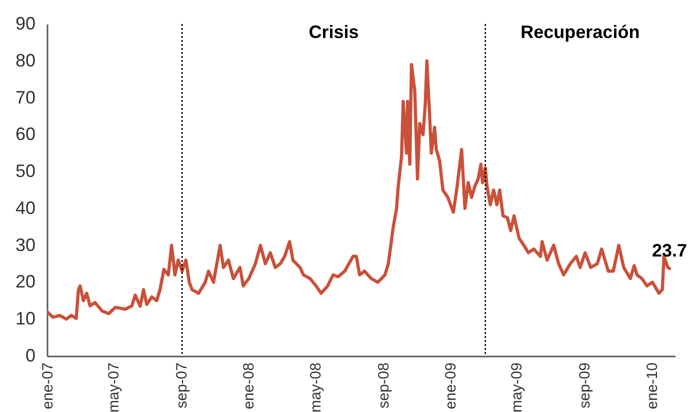 This screenshot has width=690, height=412. I want to click on x-tick-label: ene-07, so click(48, 386).